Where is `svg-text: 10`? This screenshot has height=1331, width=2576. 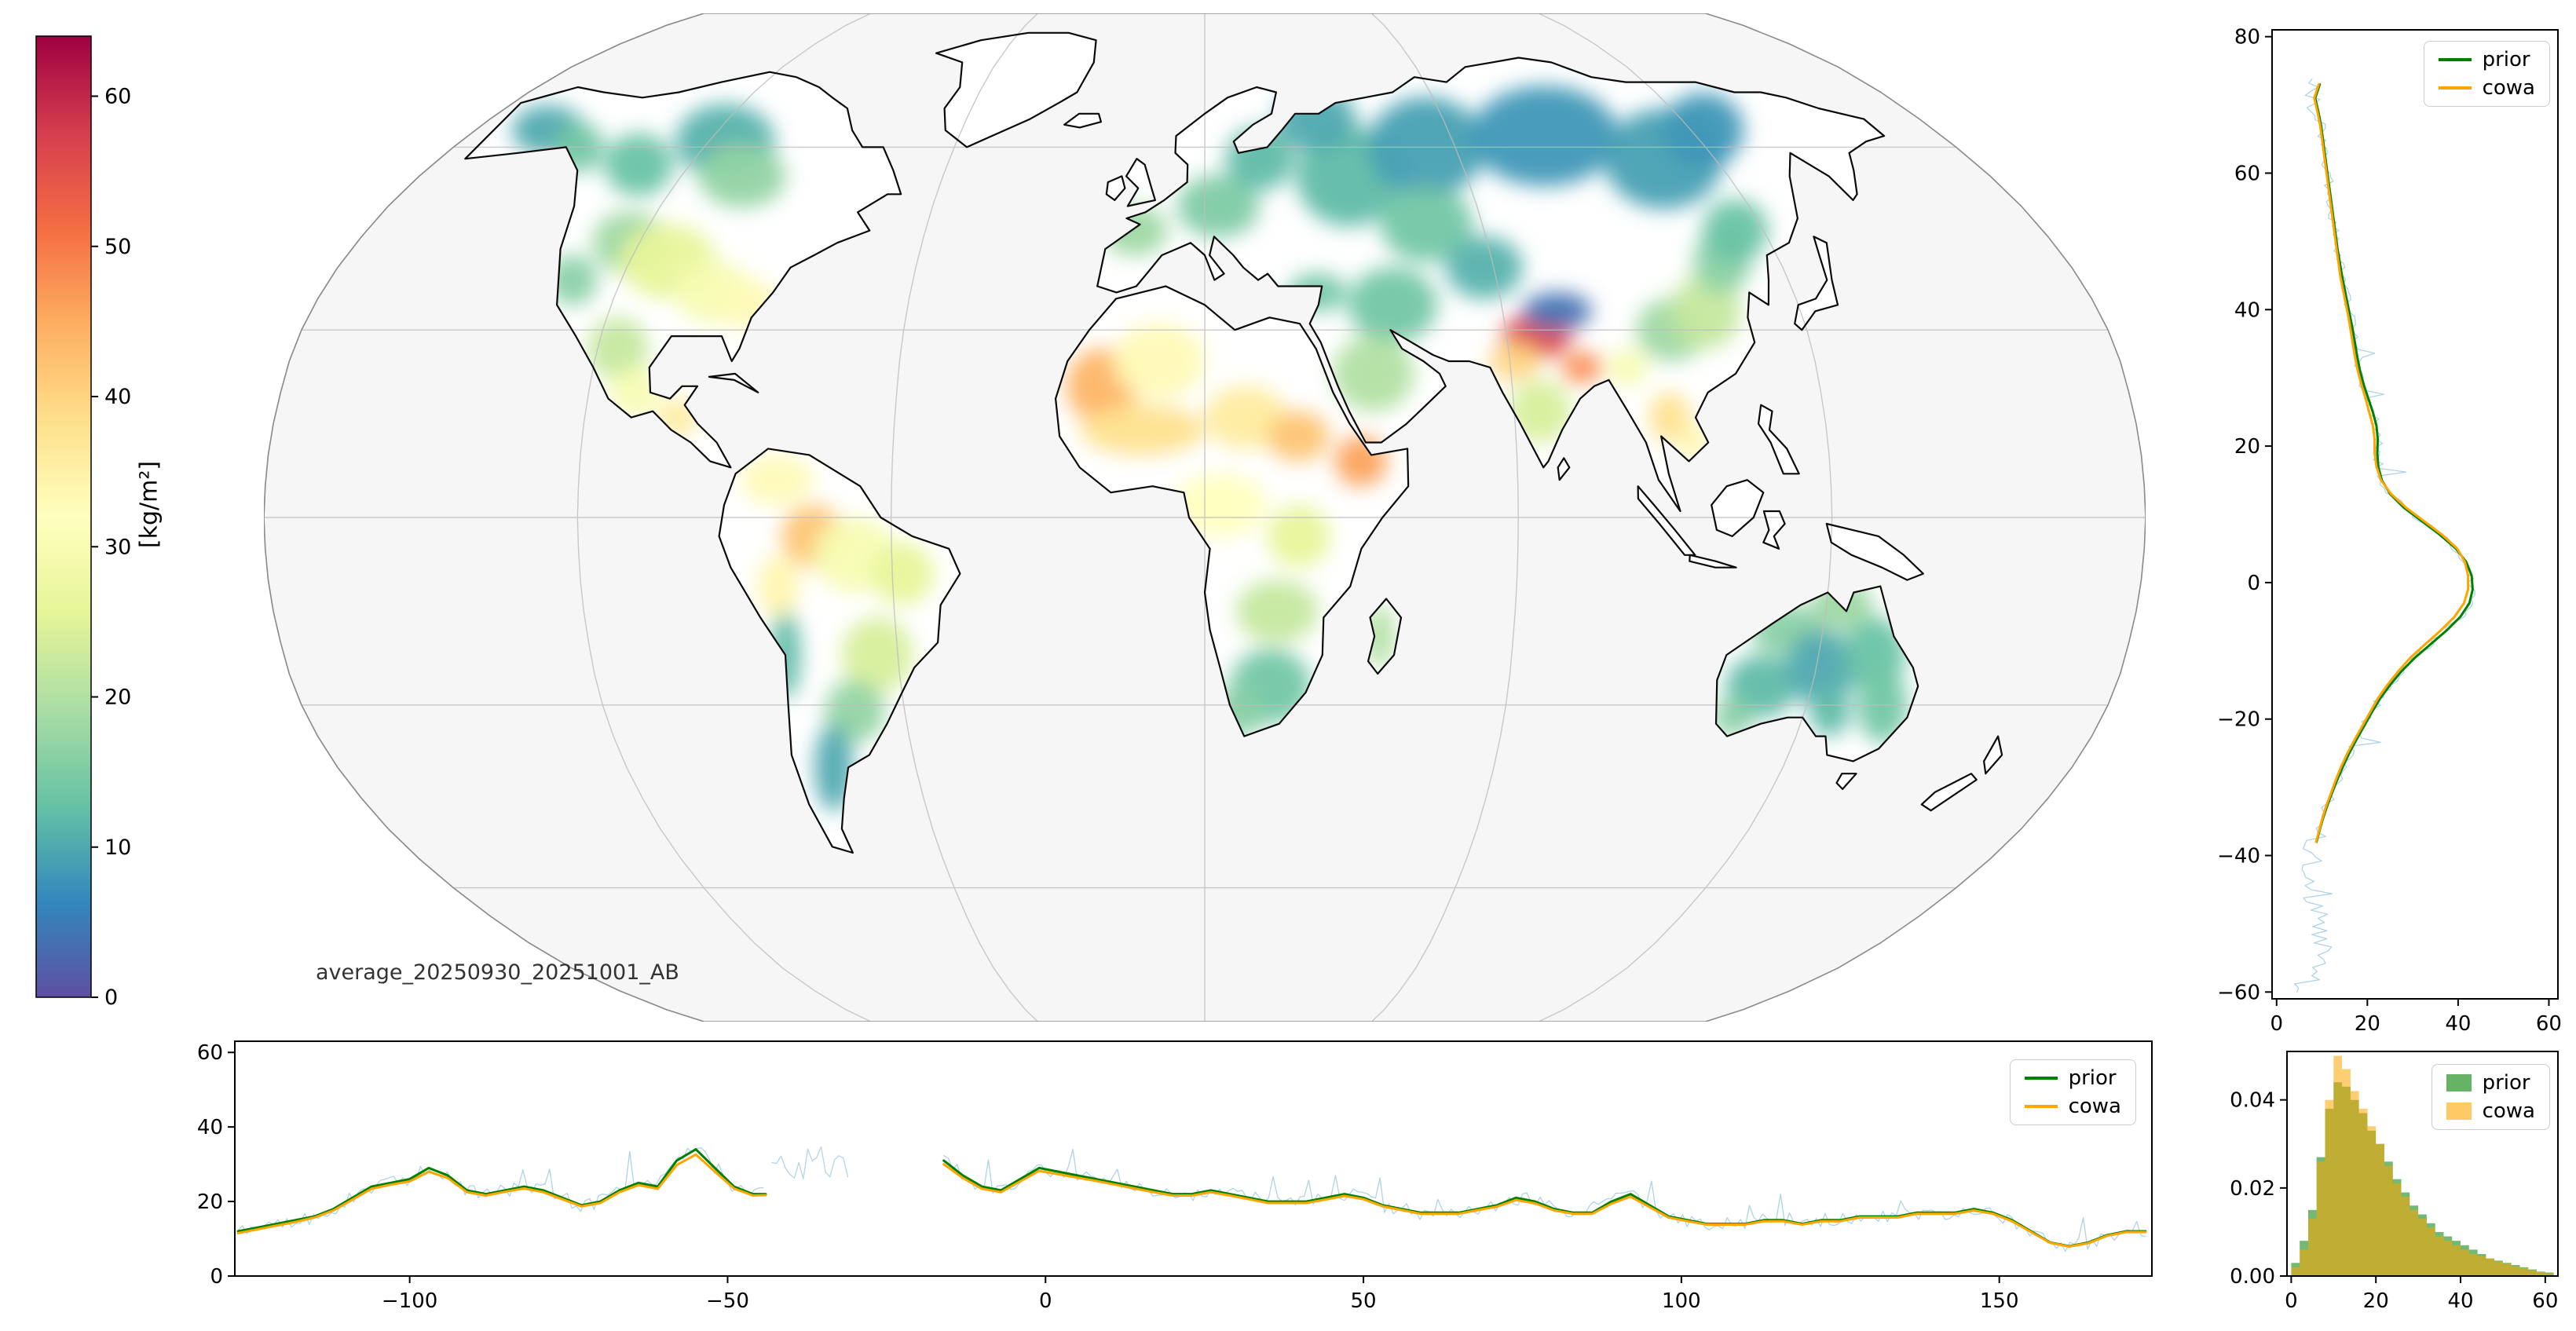
svg-text: 10 is located at coordinates (117, 848).